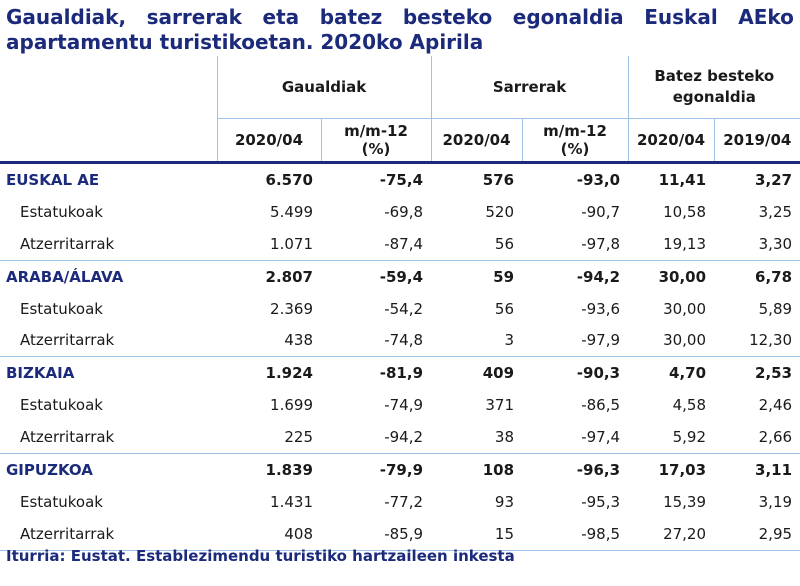 This screenshot has height=586, width=800. What do you see at coordinates (575, 469) in the screenshot?
I see `table-cell: -96,3` at bounding box center [575, 469].